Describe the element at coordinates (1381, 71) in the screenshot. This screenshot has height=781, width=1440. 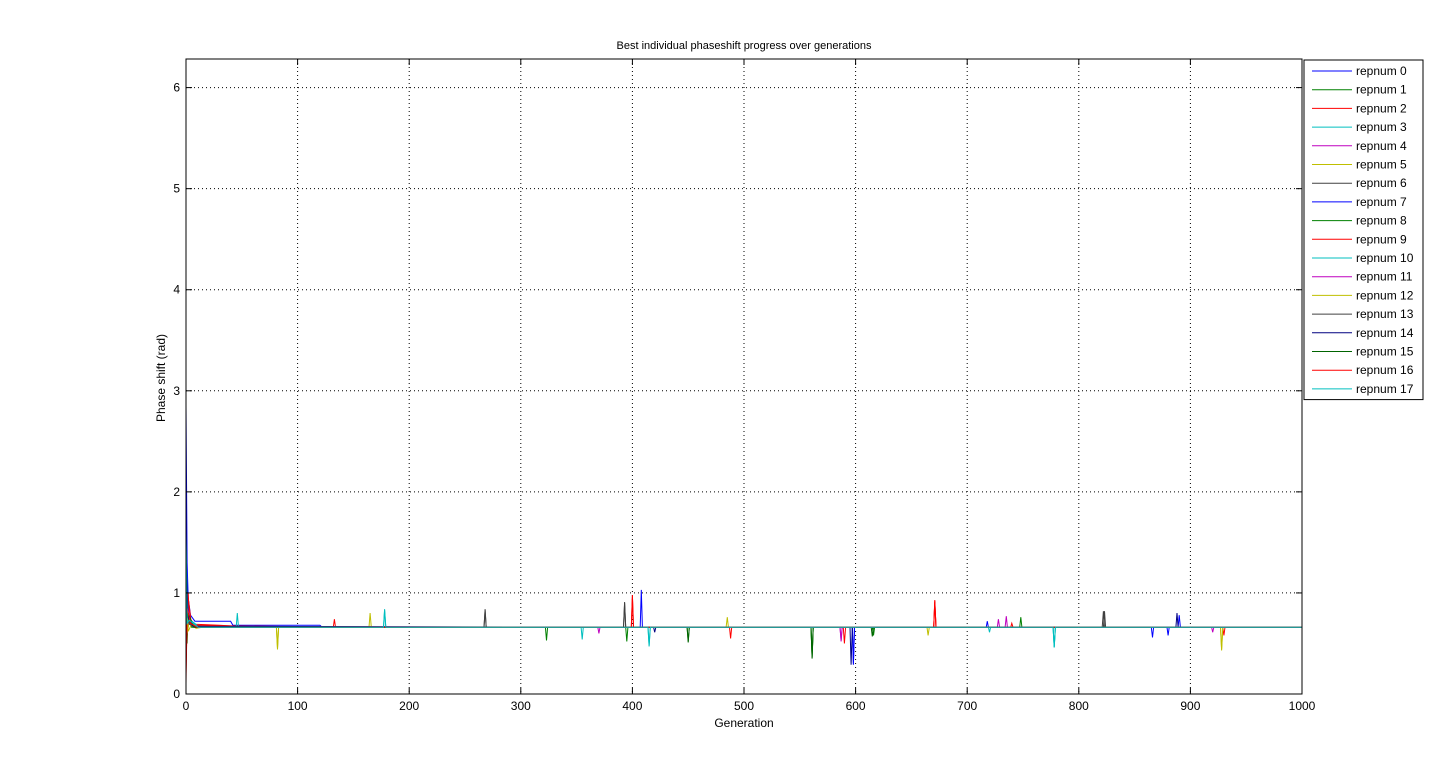
I see `legend-entry: repnum 0` at that location.